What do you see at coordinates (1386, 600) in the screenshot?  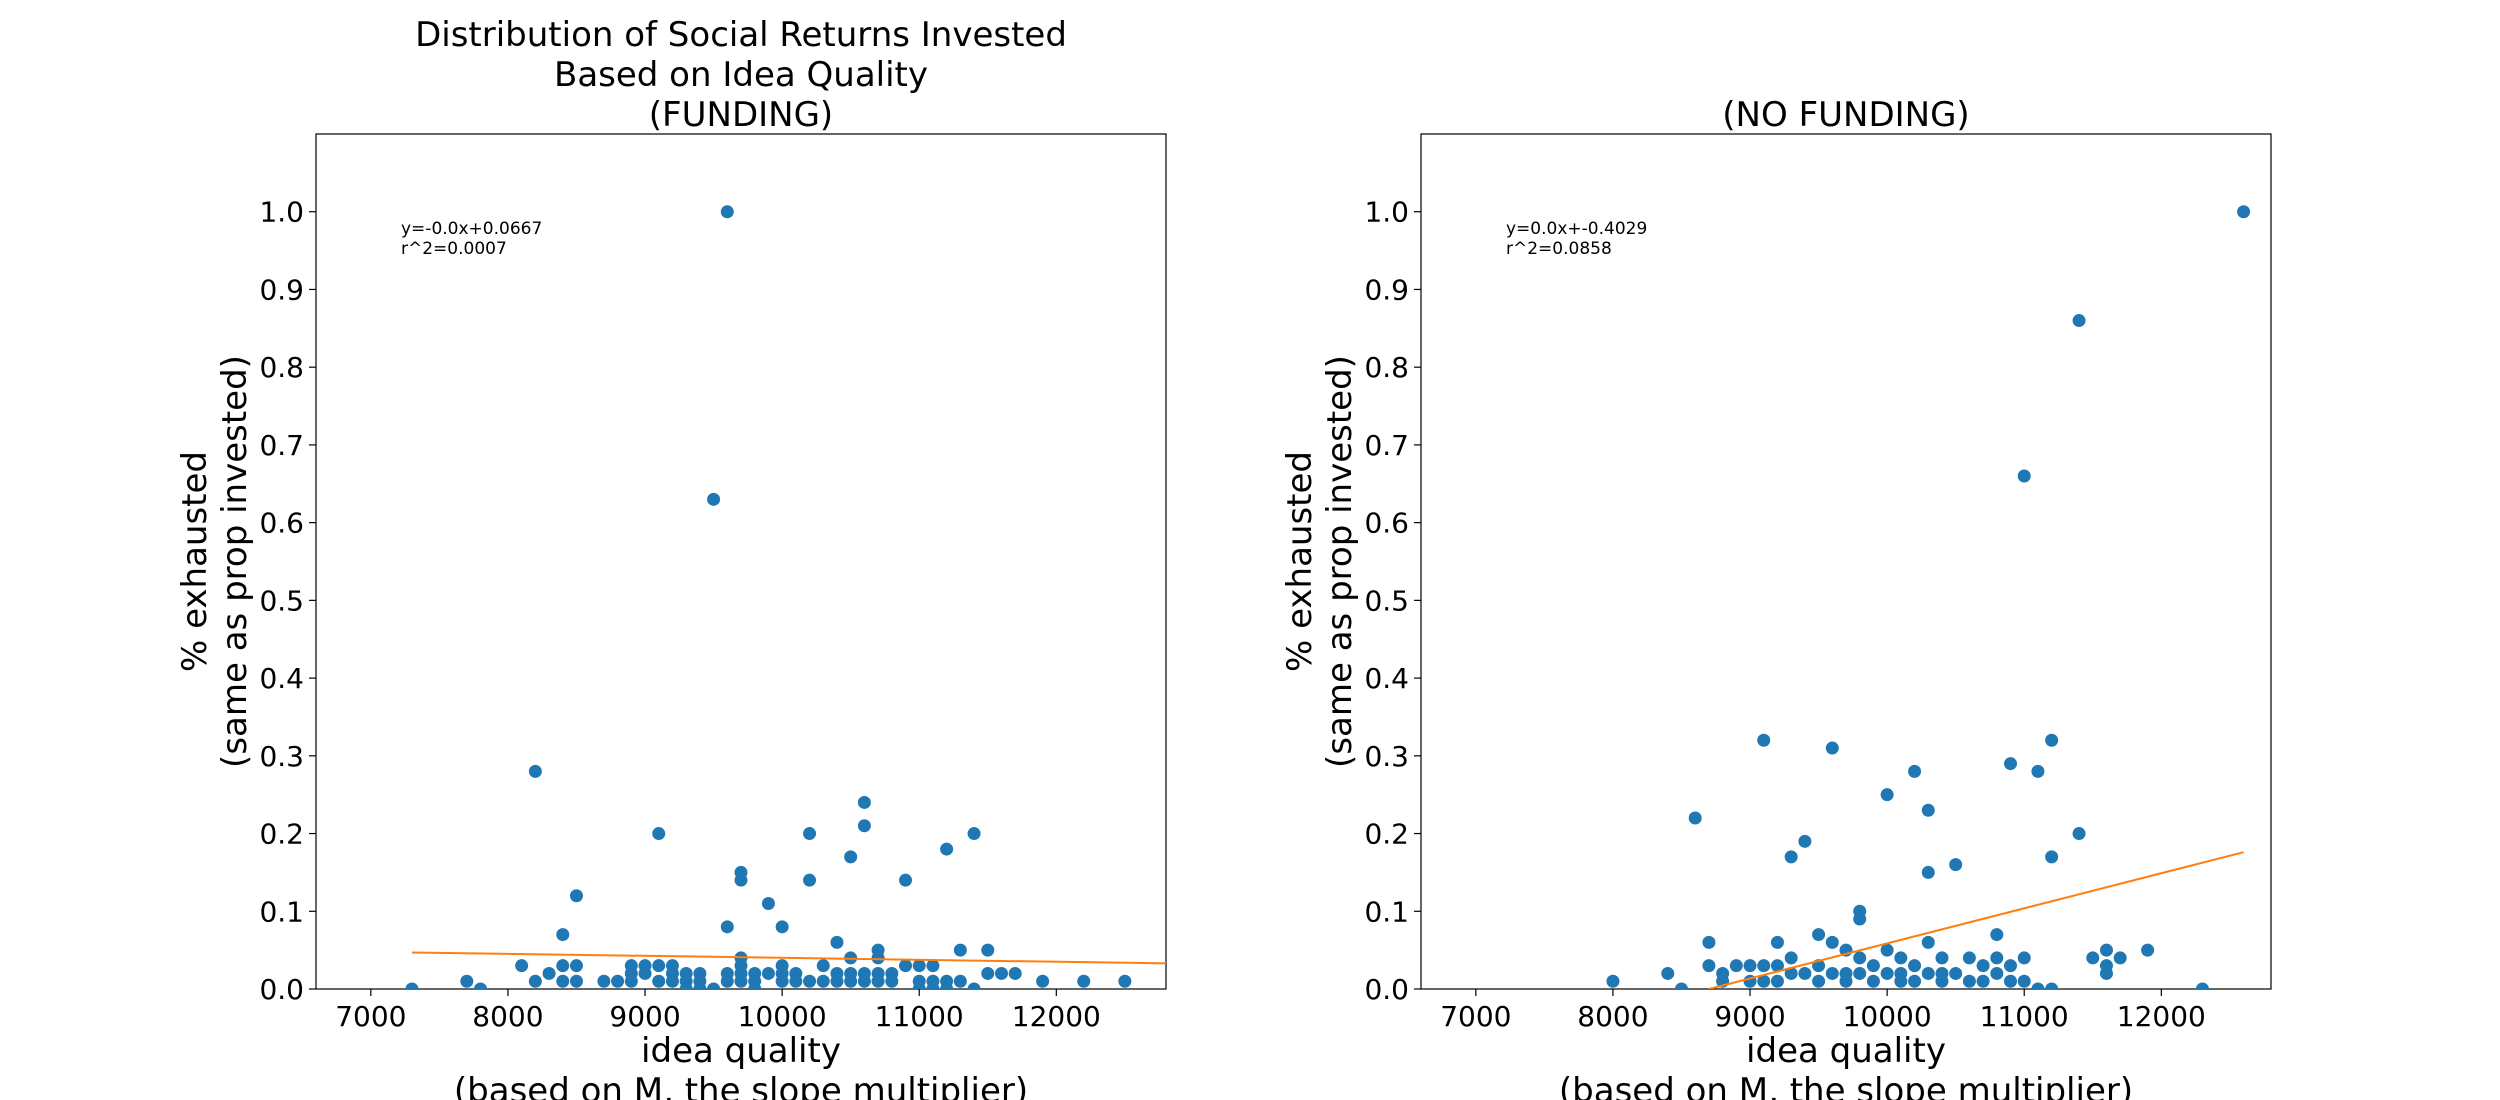 I see `y-tick-label: 0.5` at bounding box center [1386, 600].